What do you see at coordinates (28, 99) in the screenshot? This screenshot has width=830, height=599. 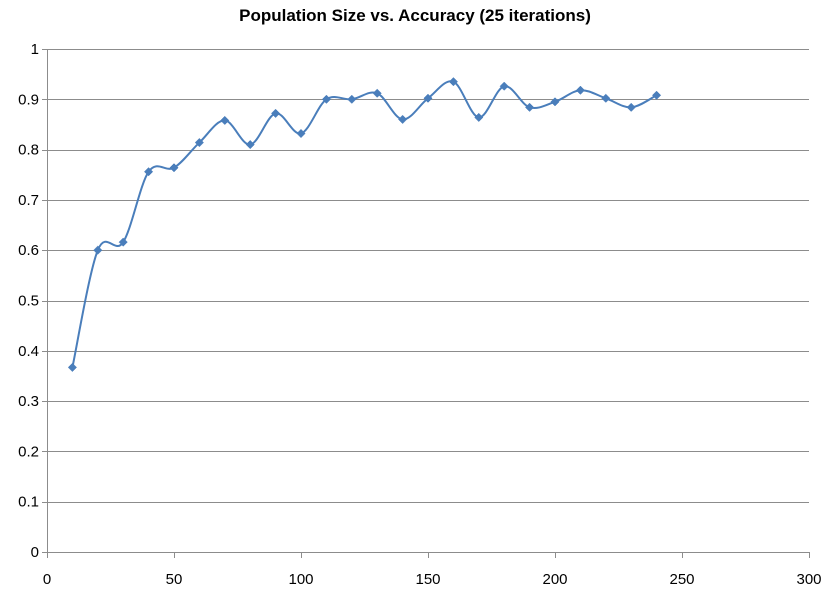 I see `y-tick-label: 0.9` at bounding box center [28, 99].